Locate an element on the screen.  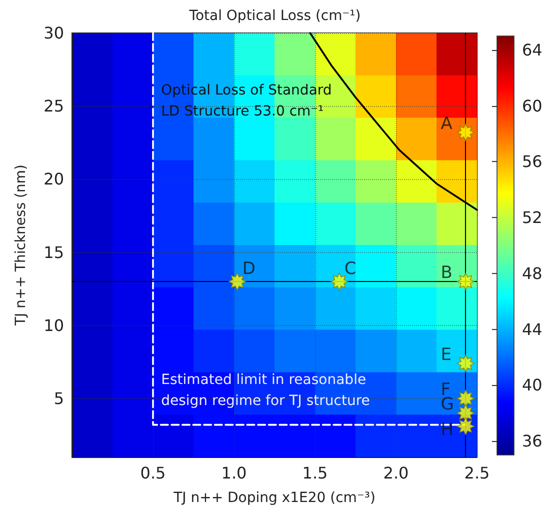
color-bar-label: 56 is located at coordinates (532, 162).